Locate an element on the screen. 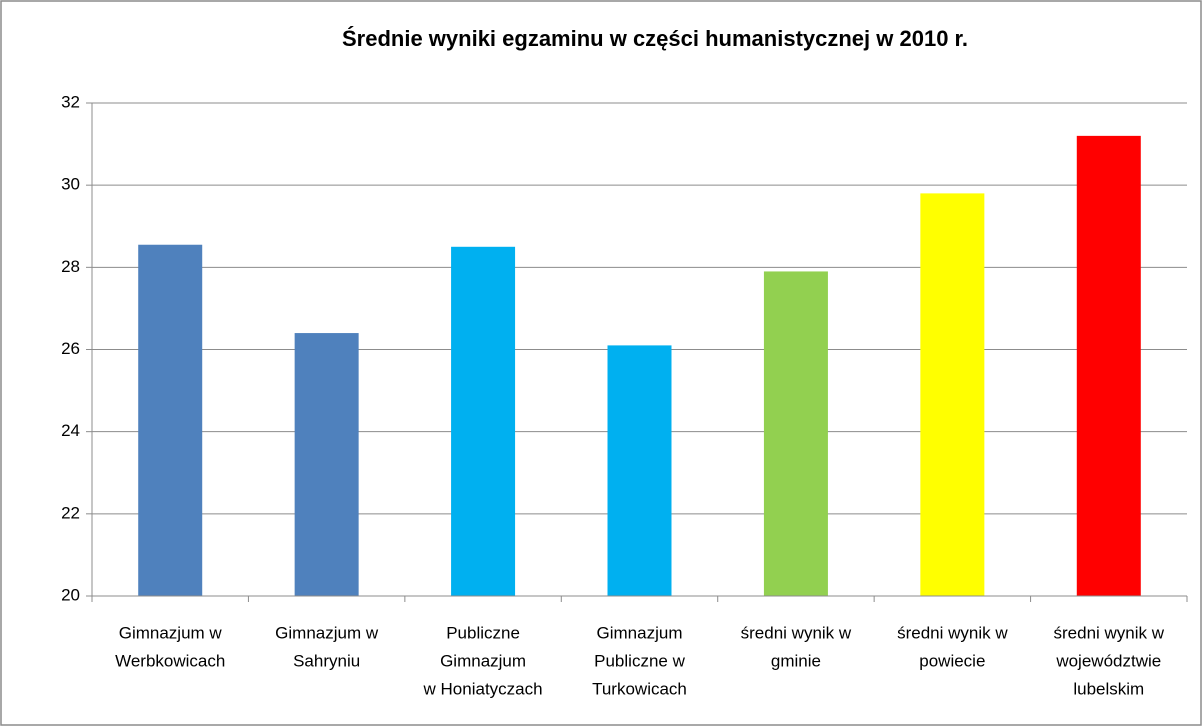 The width and height of the screenshot is (1203, 727). y-tick-label: 24 is located at coordinates (70, 430).